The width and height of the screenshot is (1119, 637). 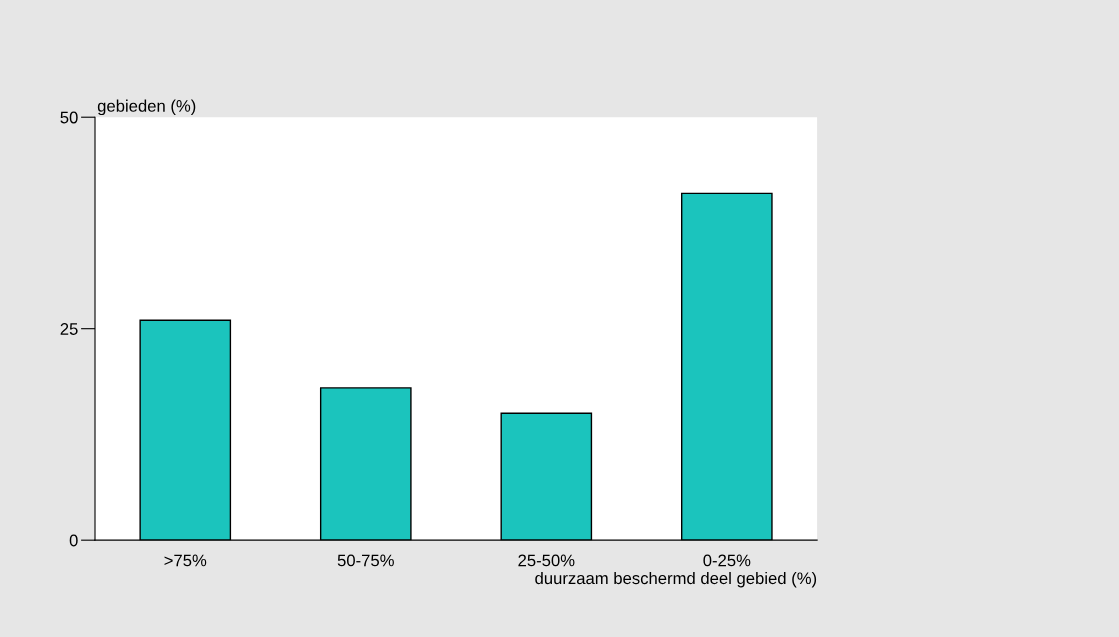 I want to click on x-tick-label: 25-50%, so click(x=546, y=560).